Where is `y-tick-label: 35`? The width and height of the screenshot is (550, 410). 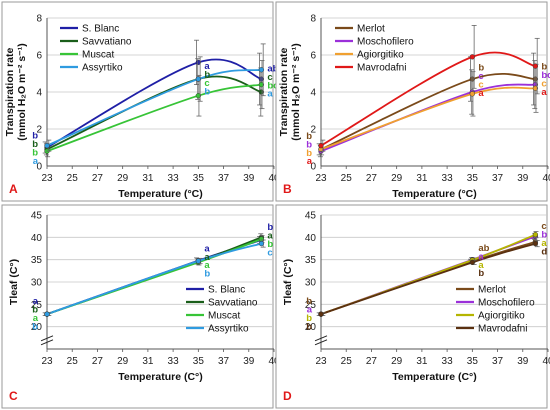 y-tick-label: 35 is located at coordinates (311, 260).